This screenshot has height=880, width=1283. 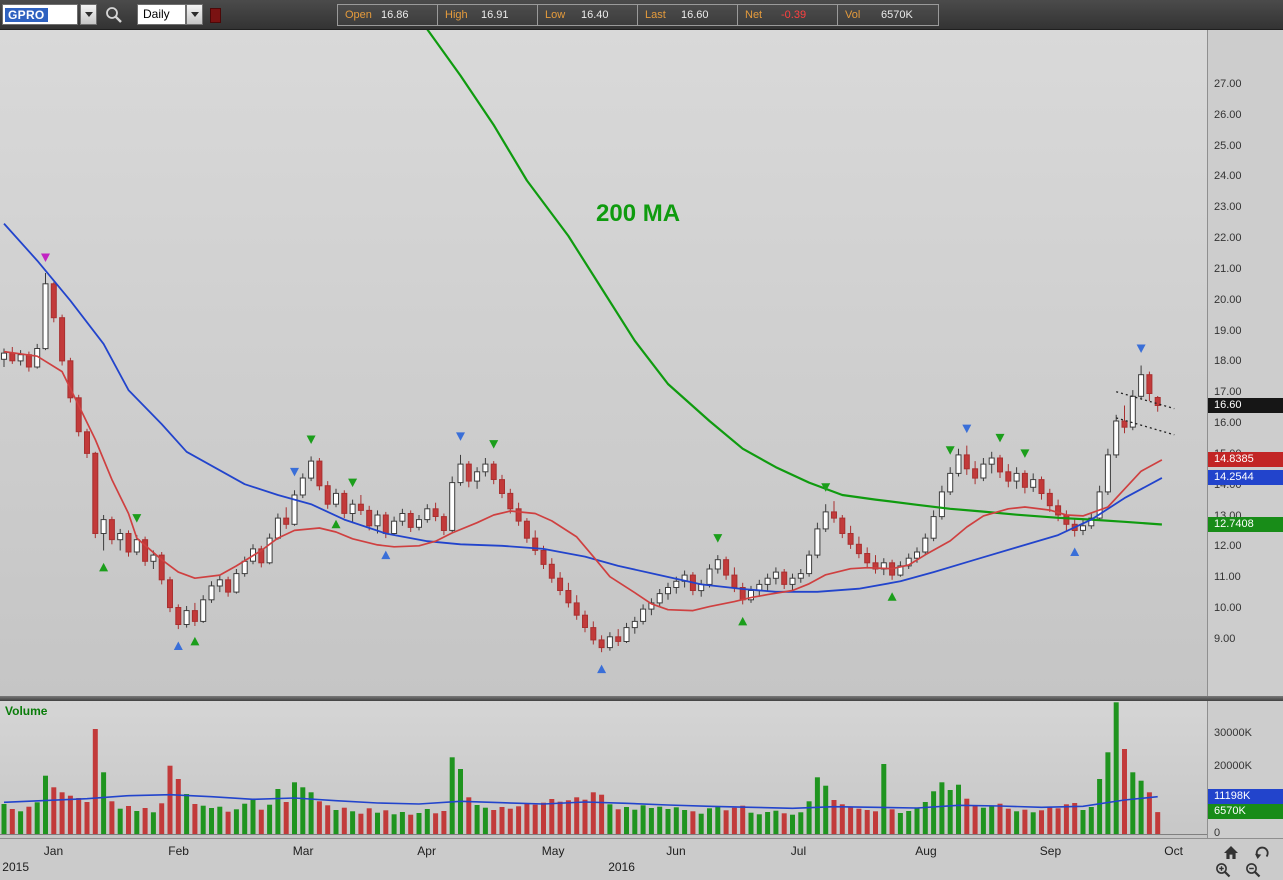 What do you see at coordinates (1225, 870) in the screenshot?
I see `zoom-in-button` at bounding box center [1225, 870].